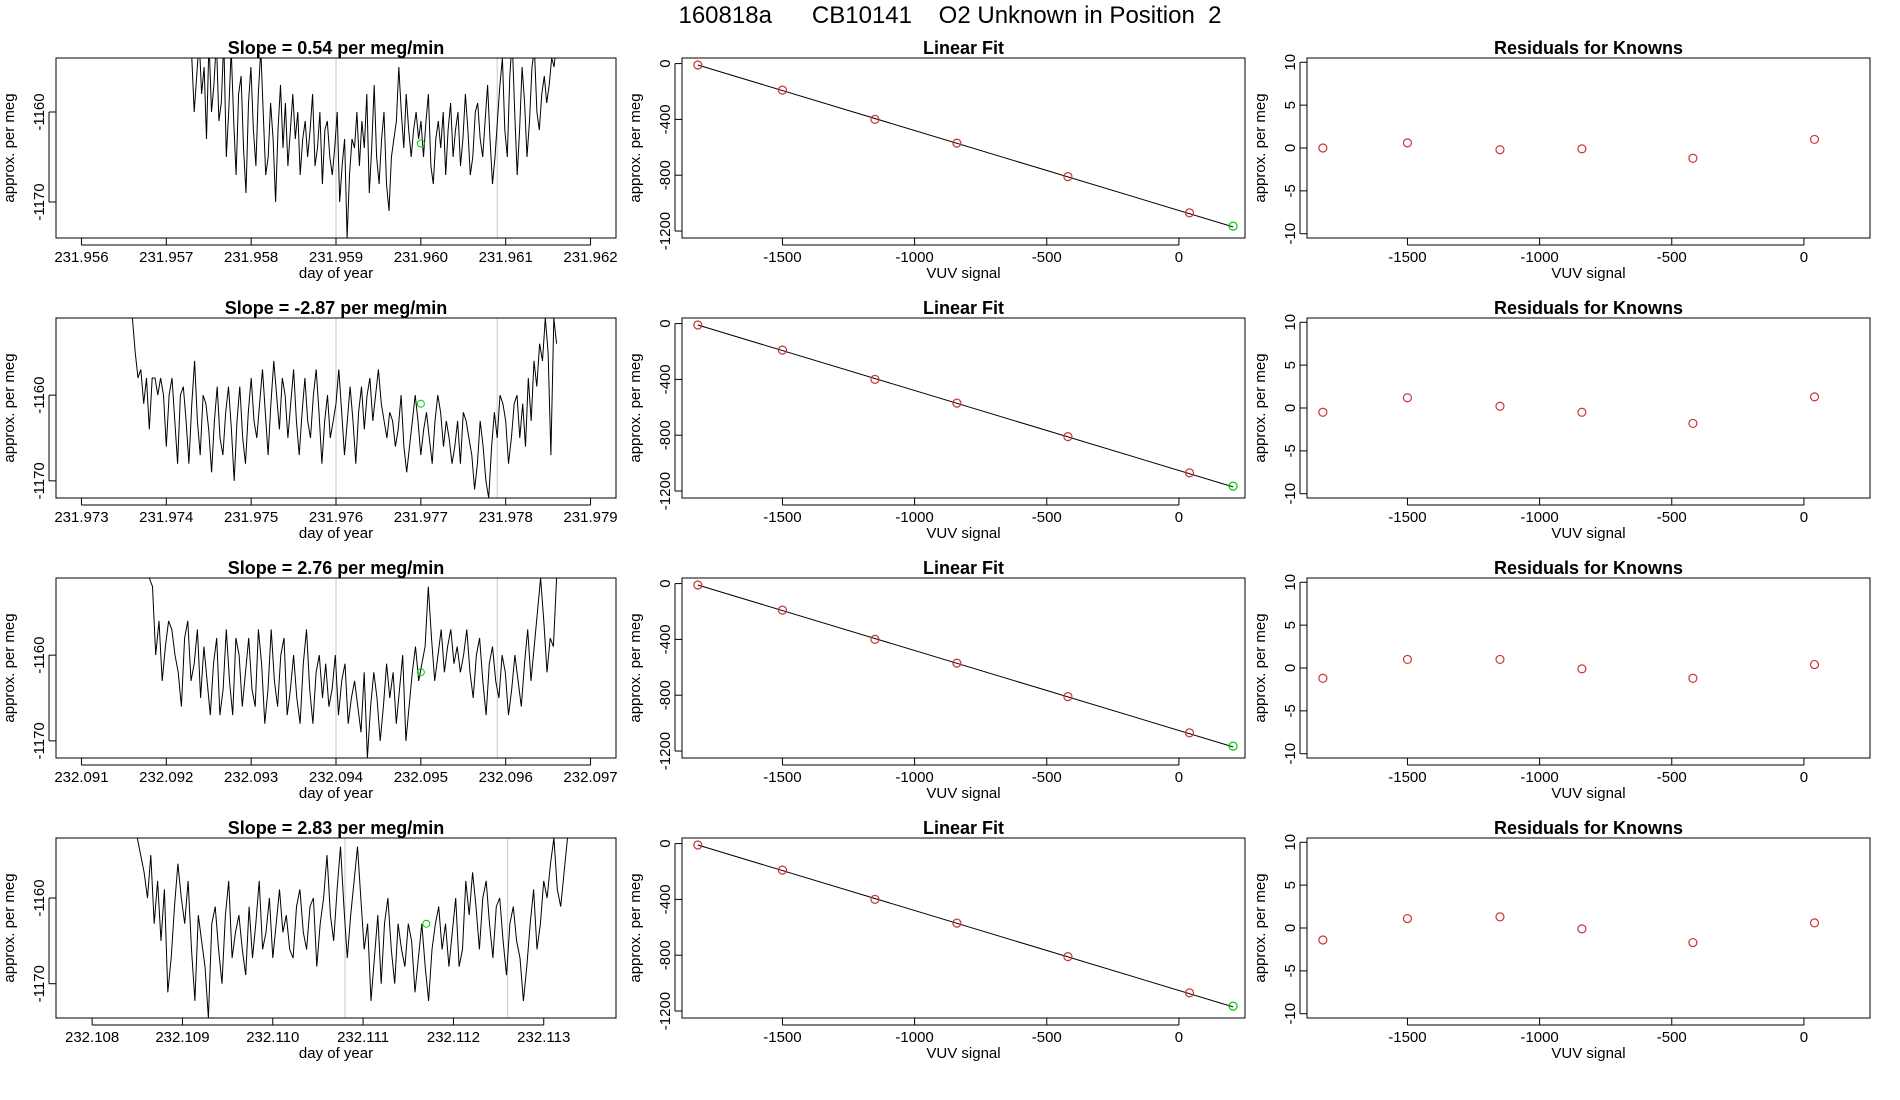  Describe the element at coordinates (166, 777) in the screenshot. I see `x-tick-label: 232.092` at that location.